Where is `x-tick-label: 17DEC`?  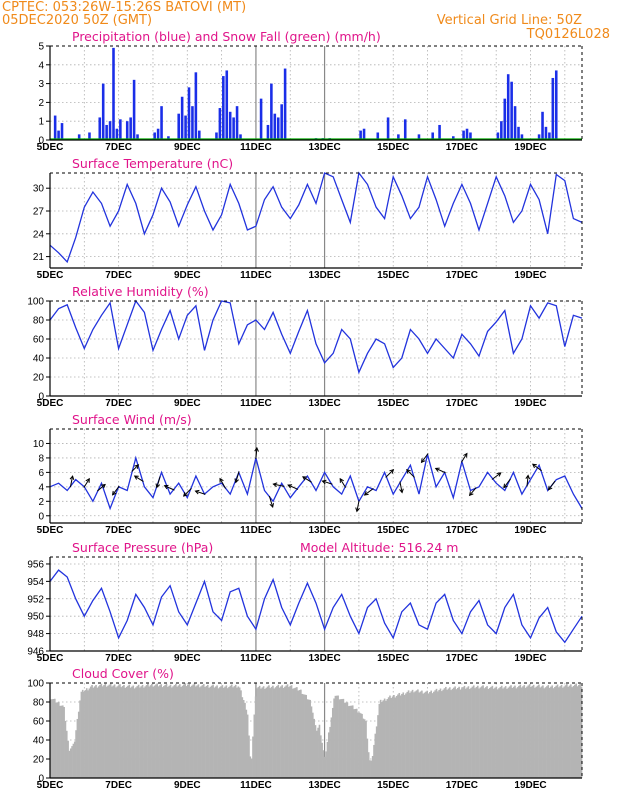
x-tick-label: 17DEC is located at coordinates (462, 147).